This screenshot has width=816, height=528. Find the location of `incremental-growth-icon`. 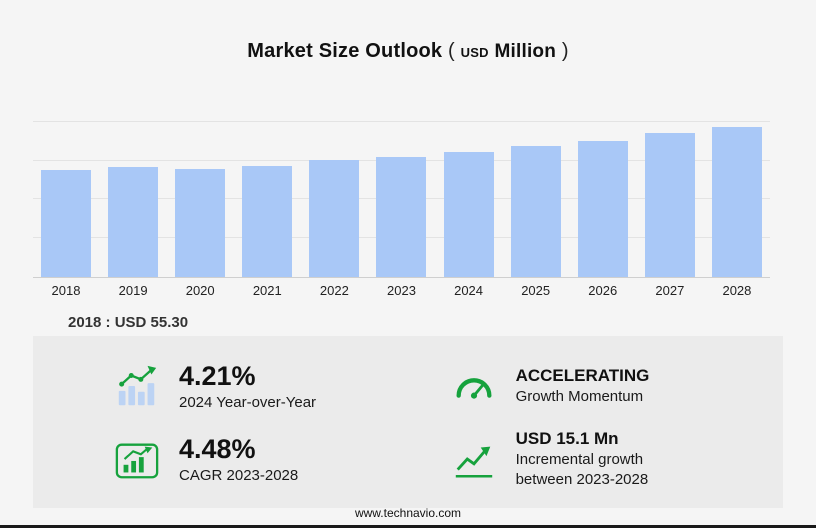

incremental-growth-icon is located at coordinates (474, 460).